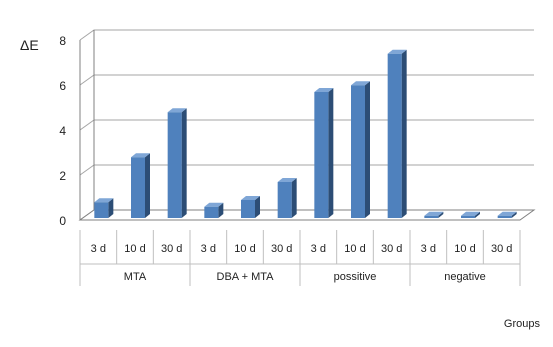 Image resolution: width=553 pixels, height=347 pixels. What do you see at coordinates (246, 277) in the screenshot?
I see `group-label: DBA + MTA` at bounding box center [246, 277].